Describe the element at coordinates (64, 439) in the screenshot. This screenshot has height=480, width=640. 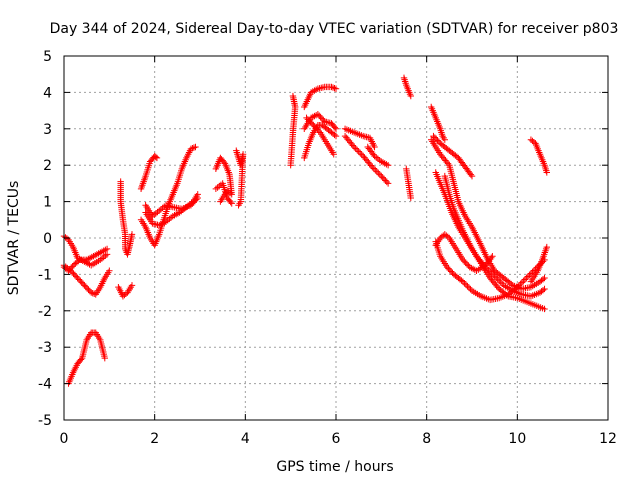
I see `x-tick-label: 0` at that location.